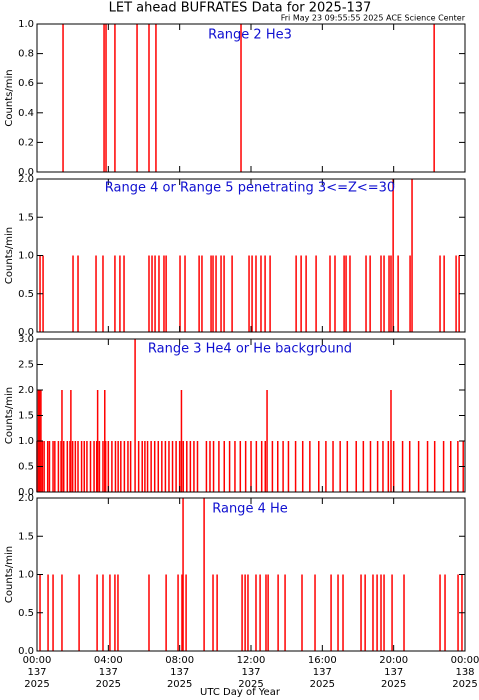 This screenshot has width=479, height=700. What do you see at coordinates (250, 349) in the screenshot?
I see `annotation: Range 3 He4 or He background` at bounding box center [250, 349].